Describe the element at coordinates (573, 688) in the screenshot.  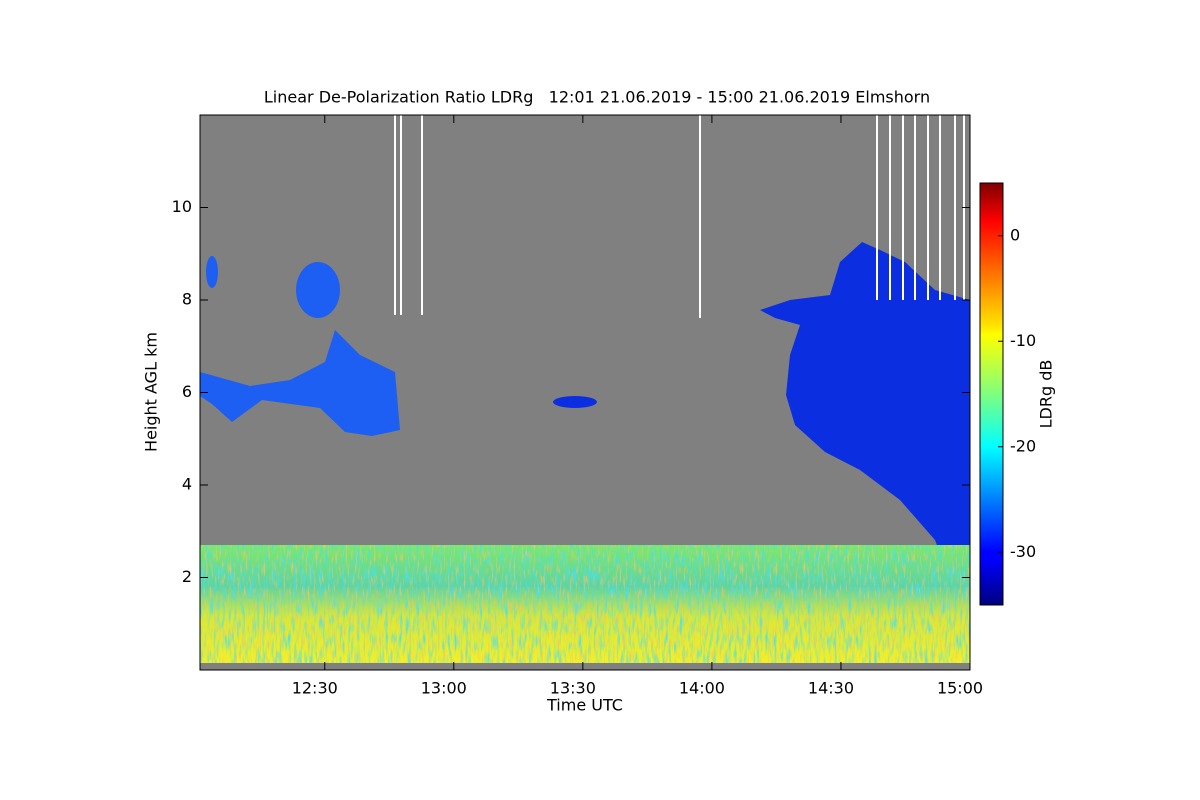
I see `x-tick-label: 13:30` at that location.